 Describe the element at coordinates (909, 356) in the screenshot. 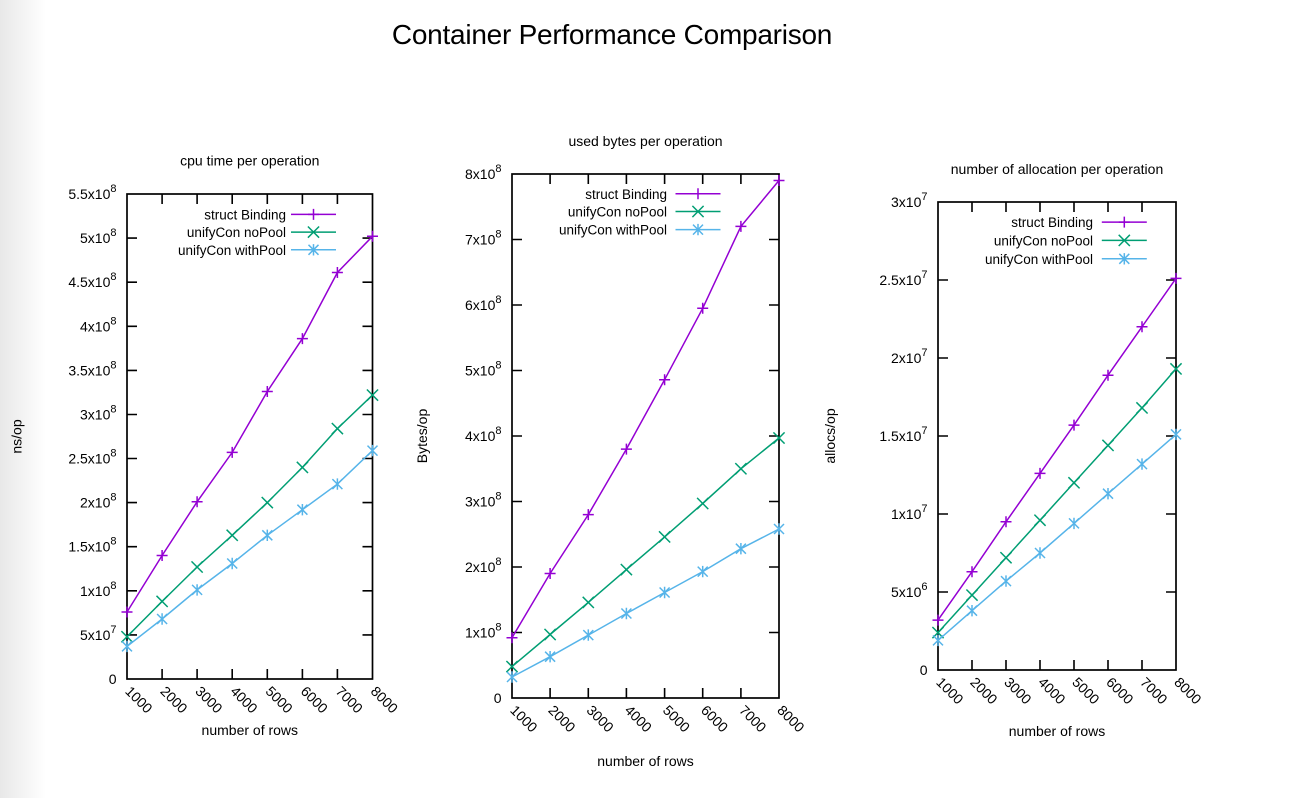

I see `svg-text: 2x10⁷` at that location.